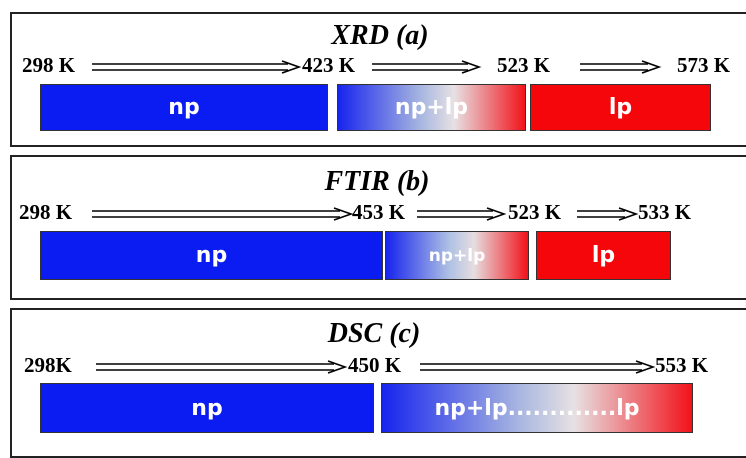 This screenshot has width=746, height=458. Describe the element at coordinates (377, 181) in the screenshot. I see `panel-title-ftir: FTIR (b)` at that location.